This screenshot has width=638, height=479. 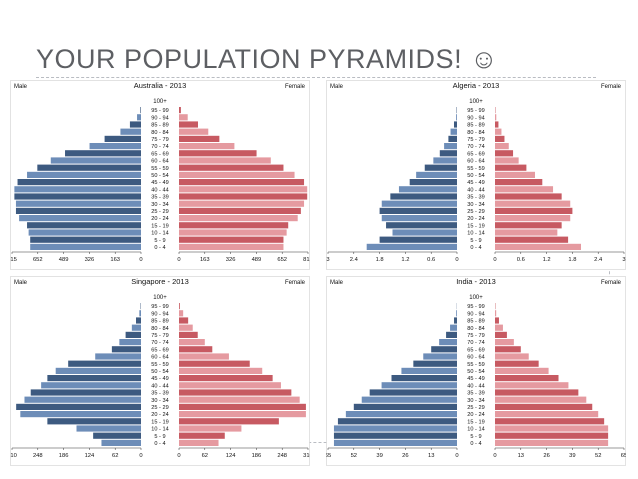 What do you see at coordinates (159, 176) in the screenshot?
I see `age-group-label: 50 - 54` at bounding box center [159, 176].